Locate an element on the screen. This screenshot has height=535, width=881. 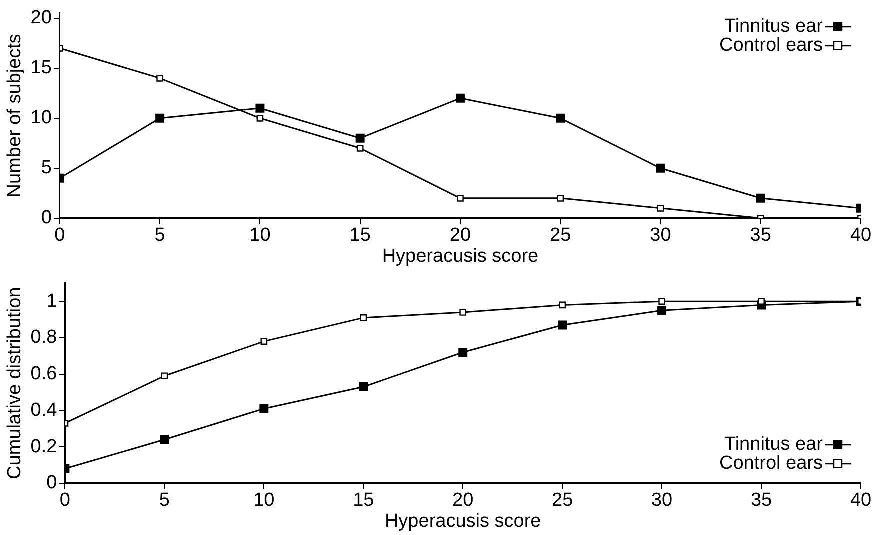
y-axis-title: Cumulative distribution is located at coordinates (15, 383).